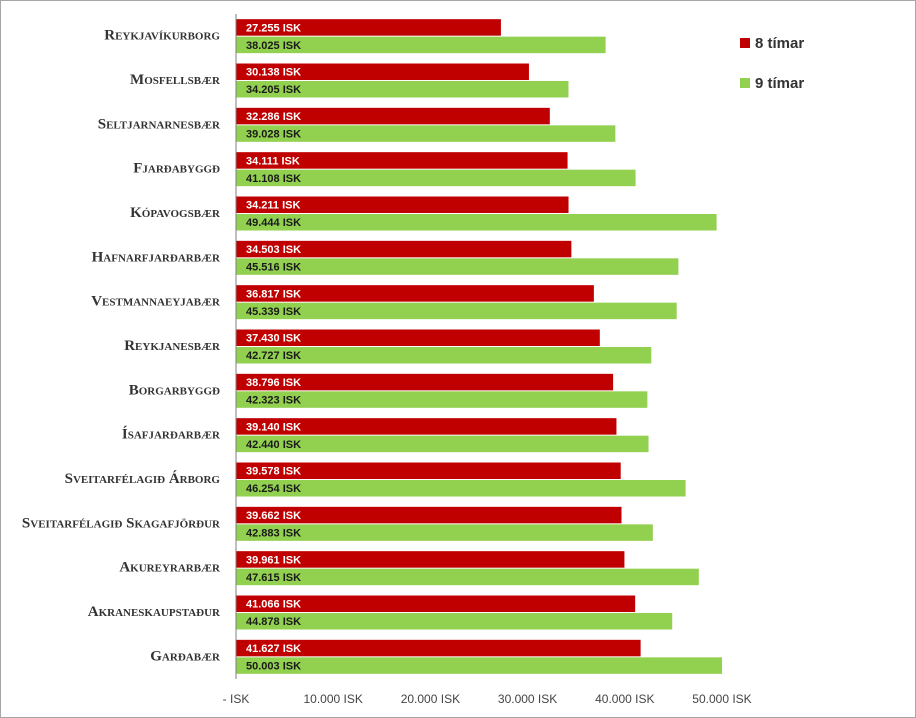  What do you see at coordinates (156, 257) in the screenshot?
I see `y-tick-label: Hafnarfjarðarbær` at bounding box center [156, 257].